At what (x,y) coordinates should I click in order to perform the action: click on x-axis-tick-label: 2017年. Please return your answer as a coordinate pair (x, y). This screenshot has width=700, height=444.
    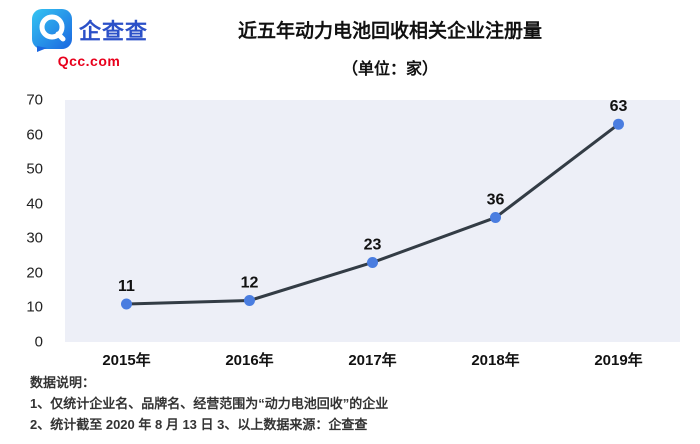
    Looking at the image, I should click on (372, 360).